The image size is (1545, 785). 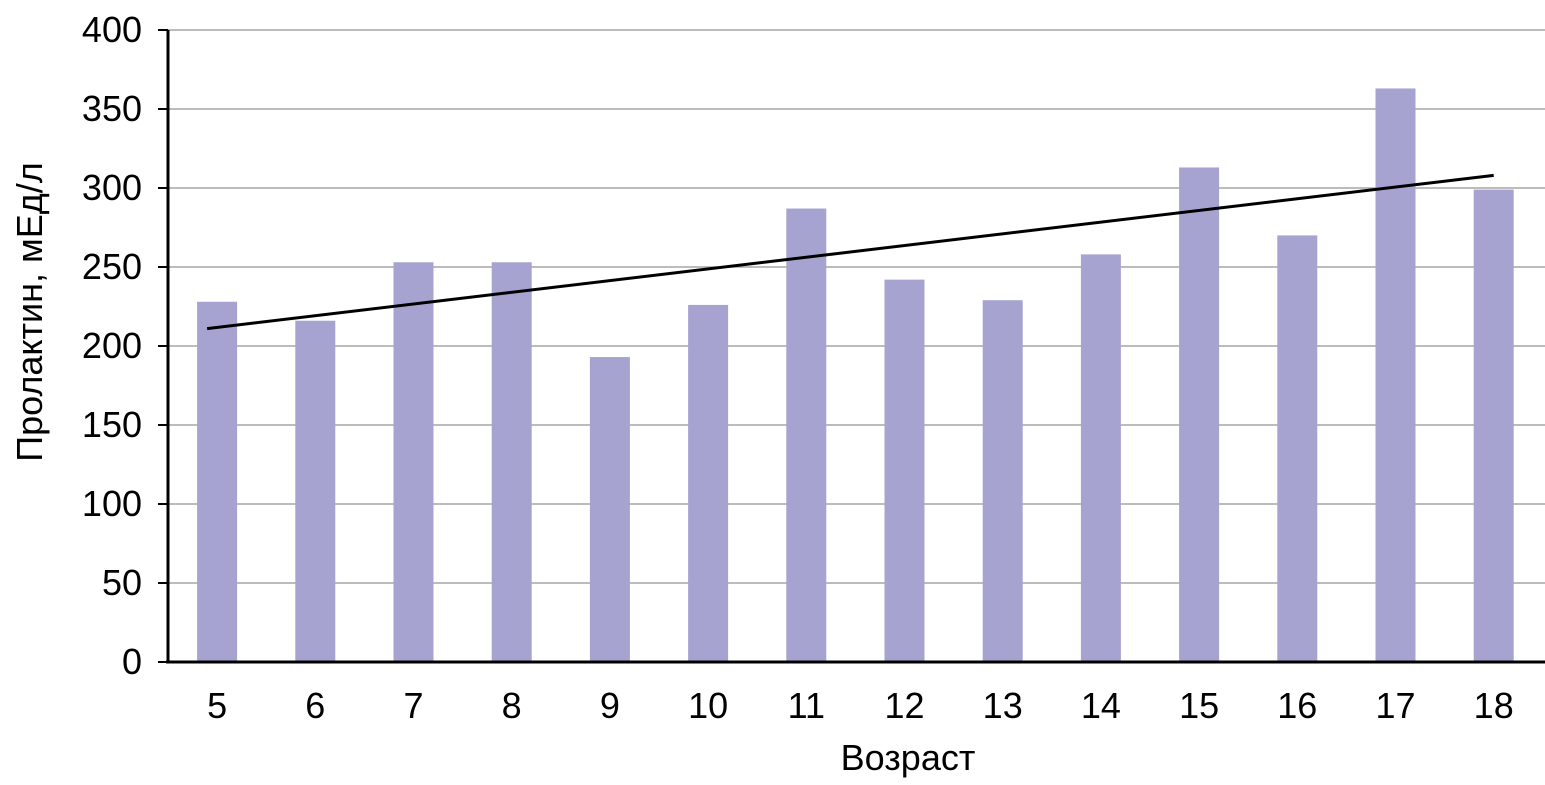 I want to click on x-tick-label: 11, so click(x=806, y=705).